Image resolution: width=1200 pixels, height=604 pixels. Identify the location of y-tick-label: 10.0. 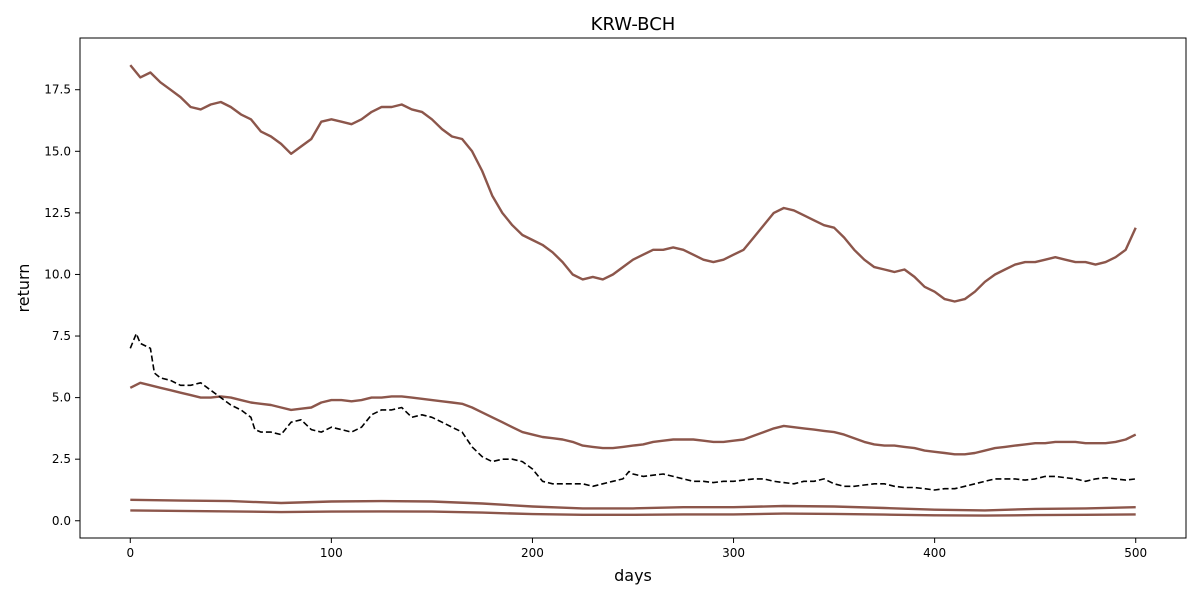
(57, 274).